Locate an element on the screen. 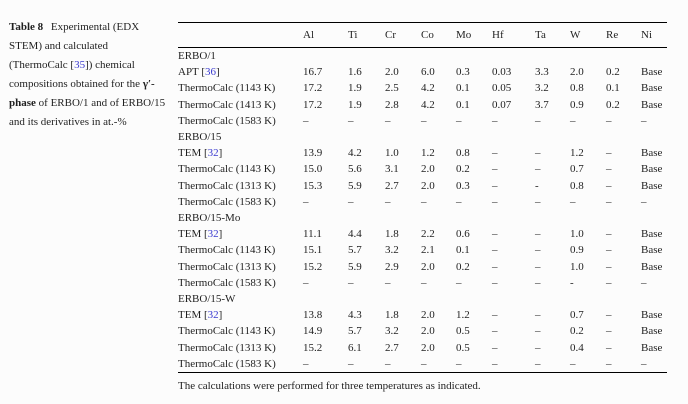  section-row: ERBO/15 is located at coordinates (422, 137).